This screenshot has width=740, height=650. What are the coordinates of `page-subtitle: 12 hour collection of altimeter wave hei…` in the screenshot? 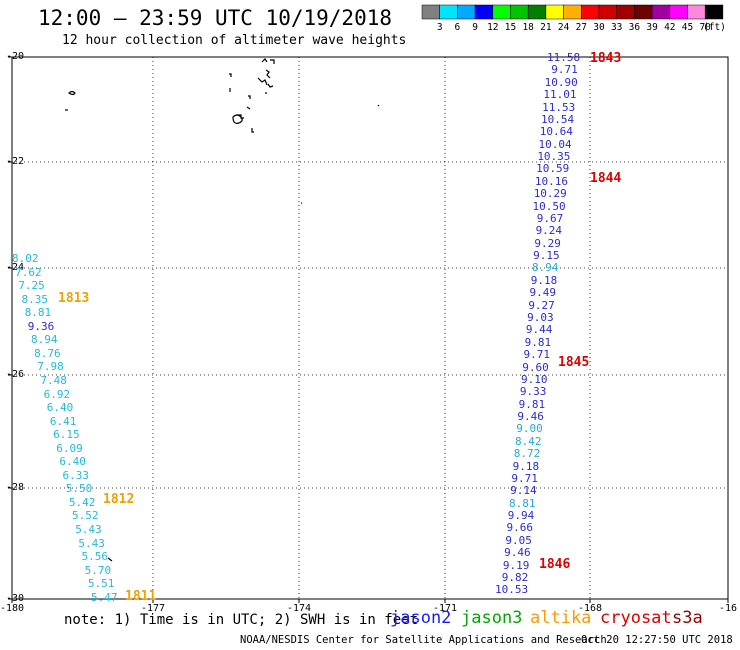 It's located at (234, 40).